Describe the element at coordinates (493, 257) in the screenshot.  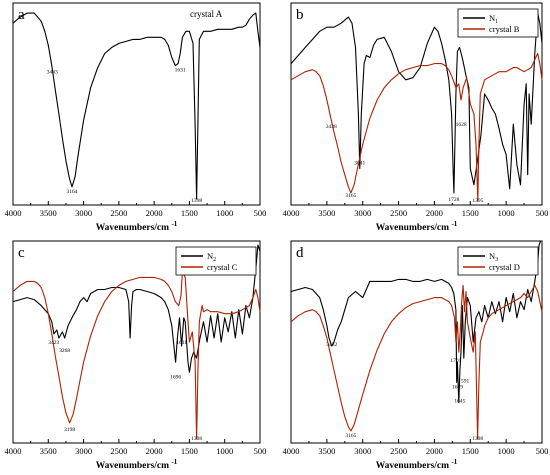
I see `legend-entry: N3` at that location.